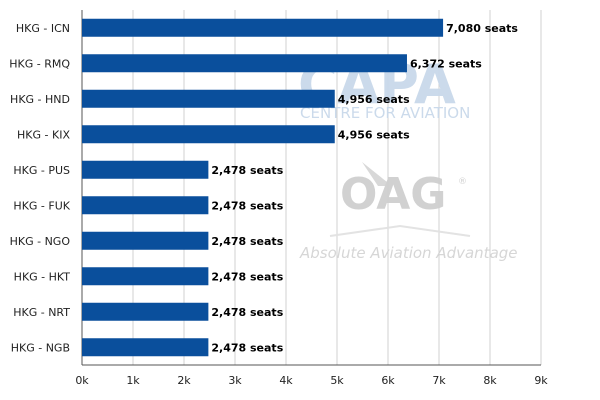  I want to click on y-category-label: HKG - HKT, so click(42, 276).